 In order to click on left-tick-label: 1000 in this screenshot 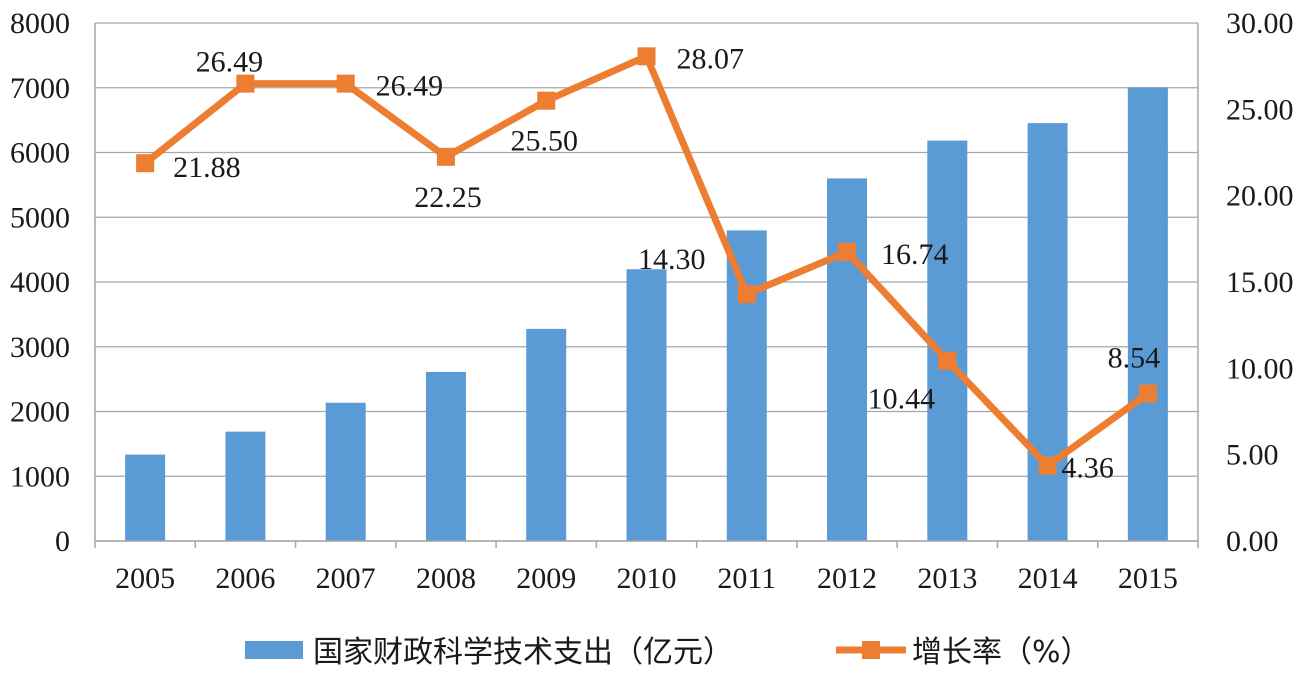, I will do `click(40, 476)`.